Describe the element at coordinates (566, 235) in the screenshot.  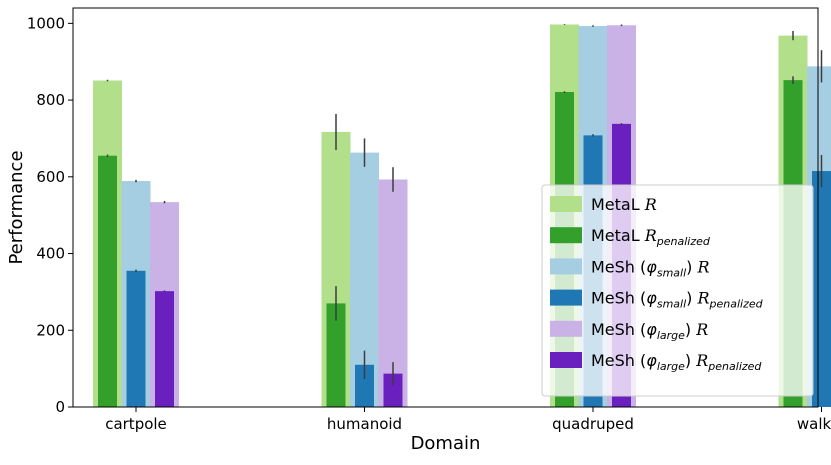
I see `legend-swatch-metal-r-penalized` at that location.